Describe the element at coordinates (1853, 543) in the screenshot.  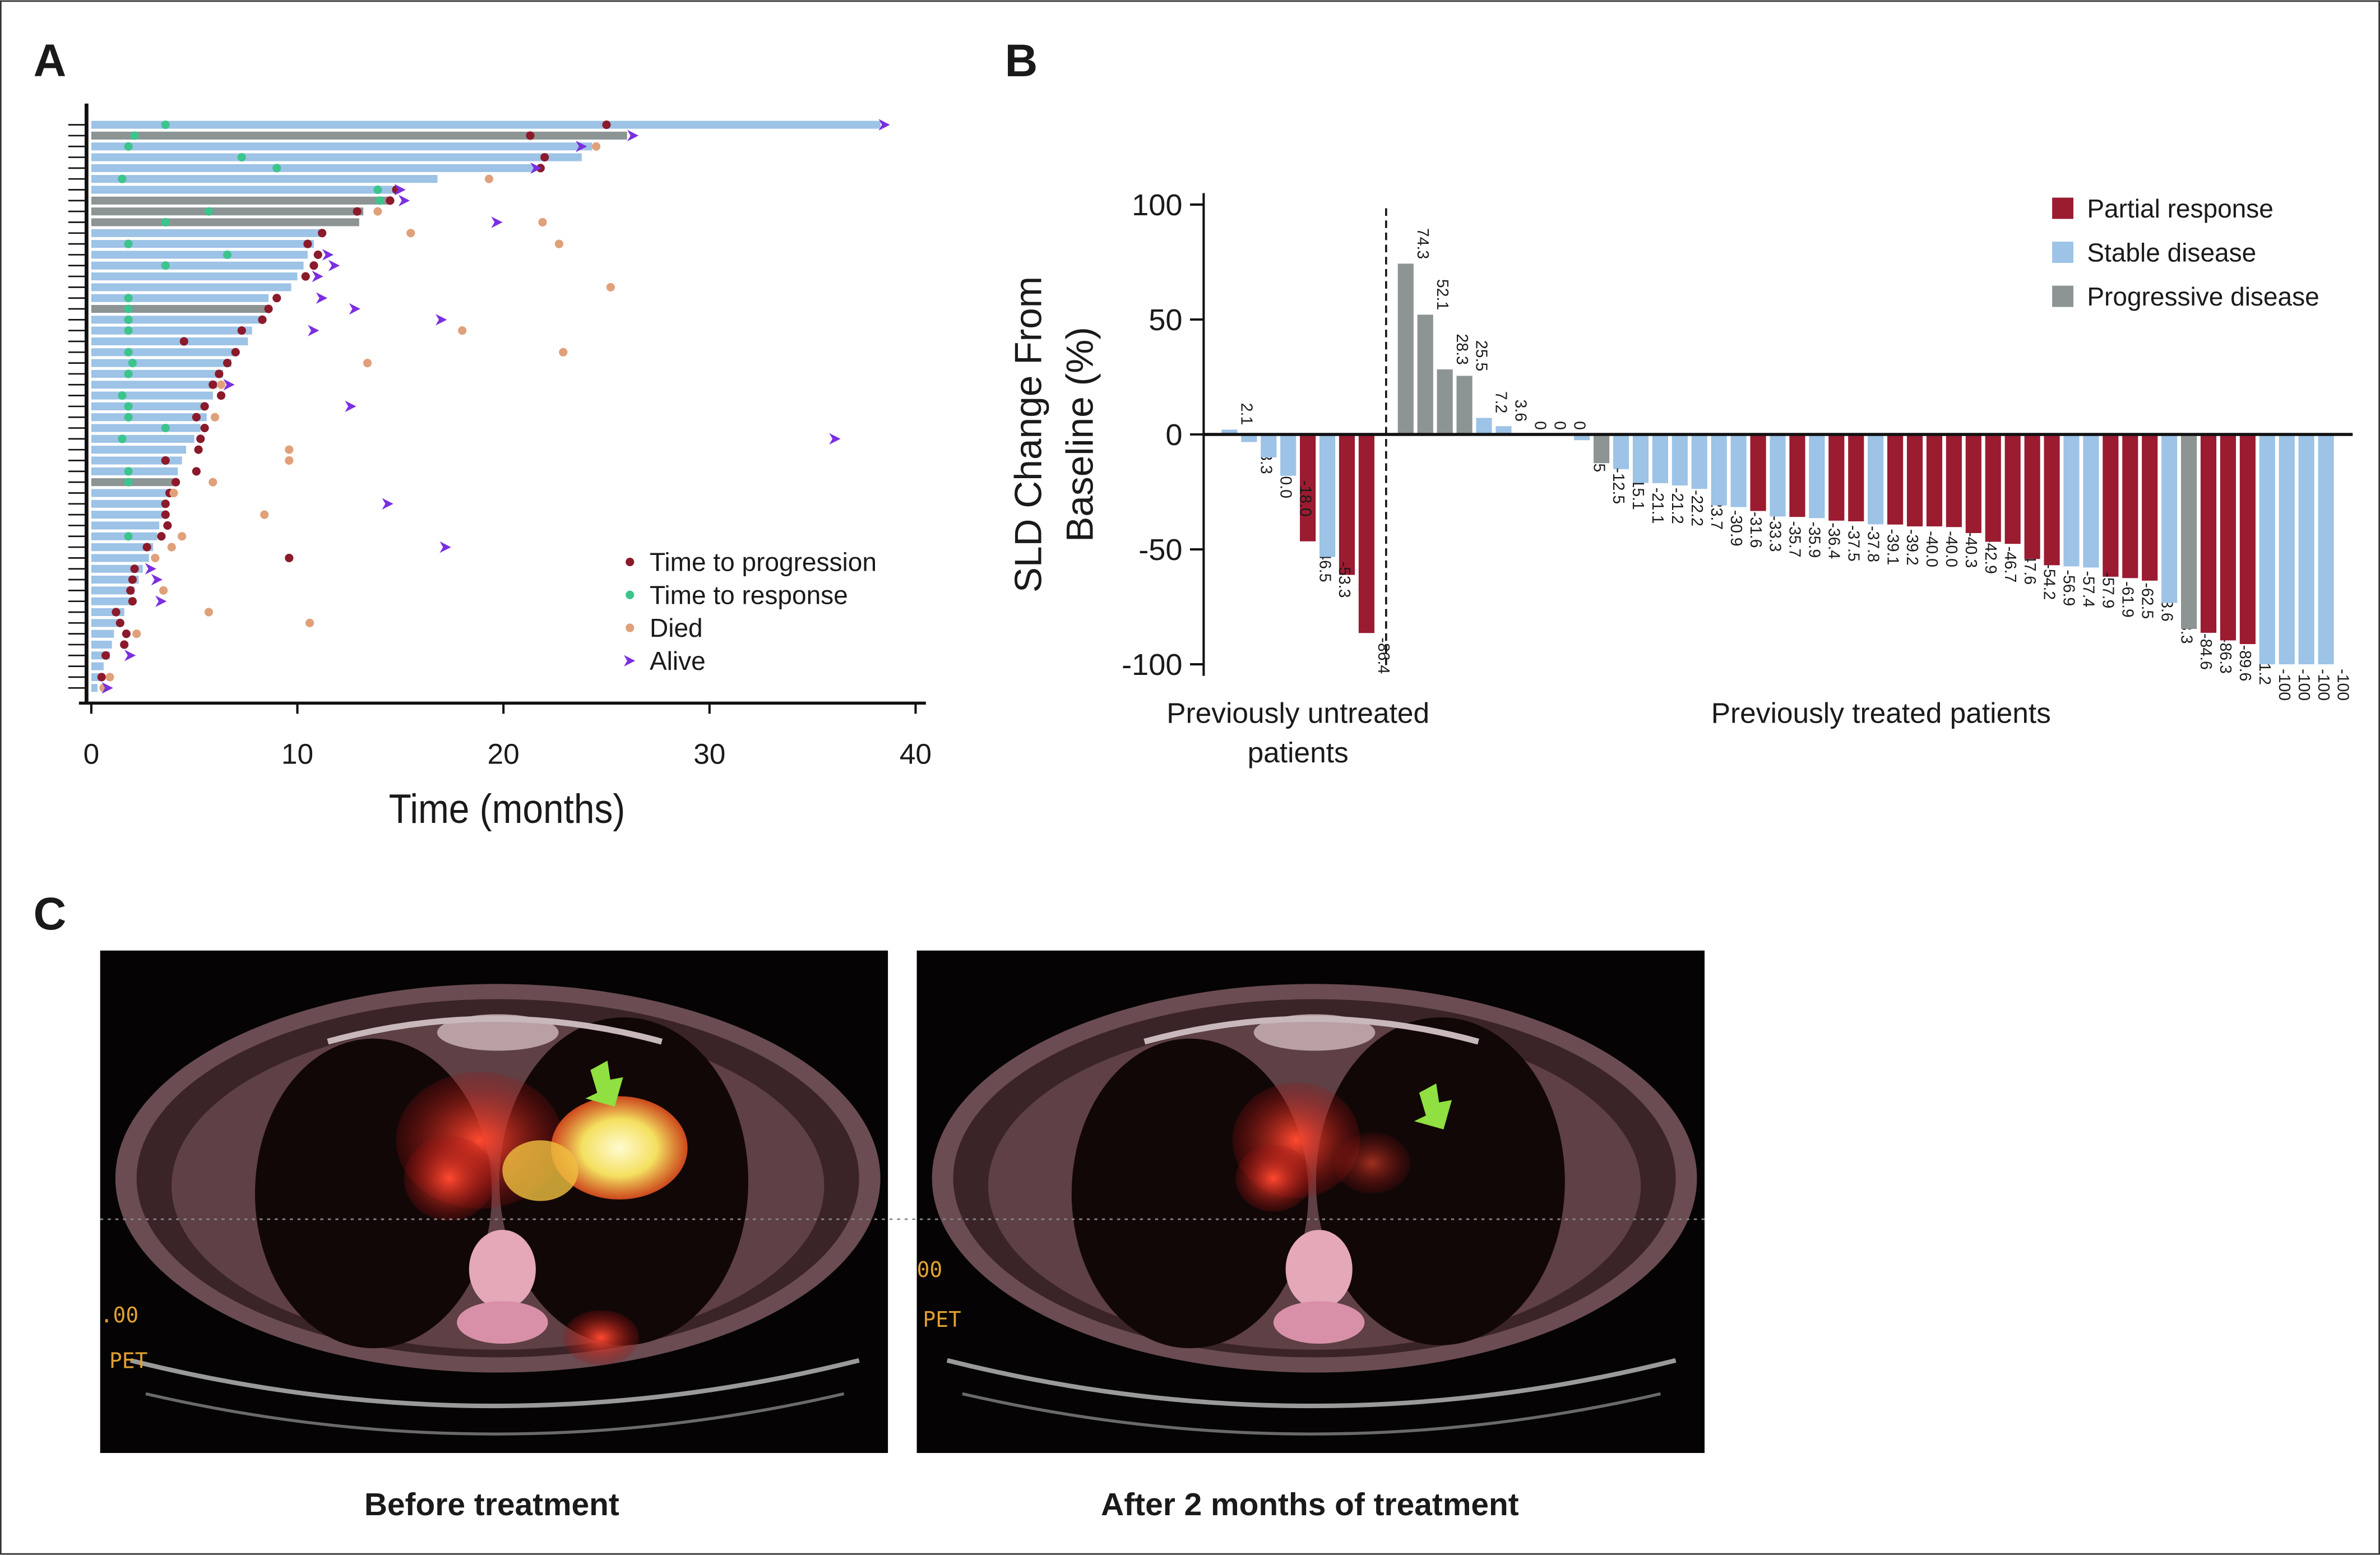
I see `value-label: -37.5` at that location.